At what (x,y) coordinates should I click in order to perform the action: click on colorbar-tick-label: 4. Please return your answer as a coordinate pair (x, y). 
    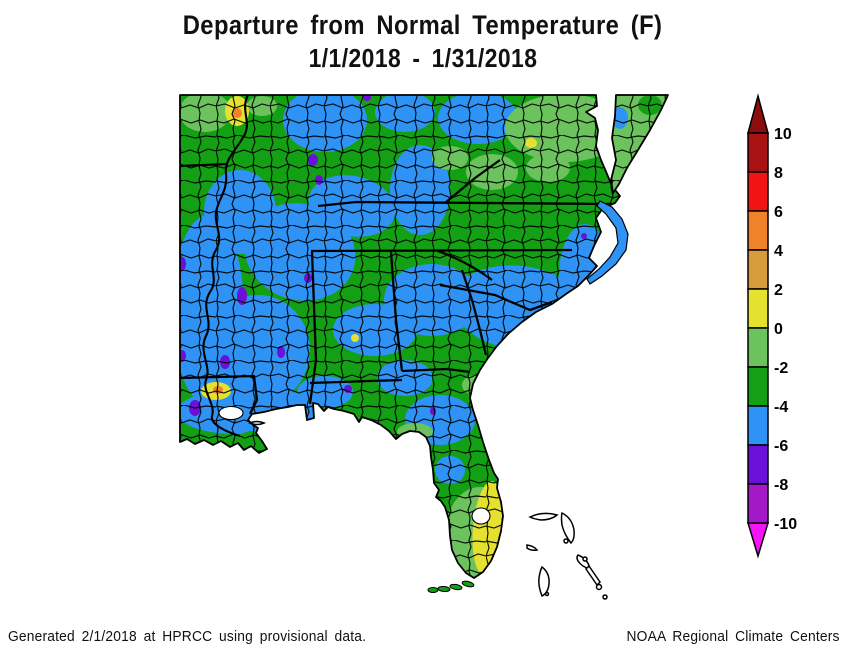
    Looking at the image, I should click on (778, 251).